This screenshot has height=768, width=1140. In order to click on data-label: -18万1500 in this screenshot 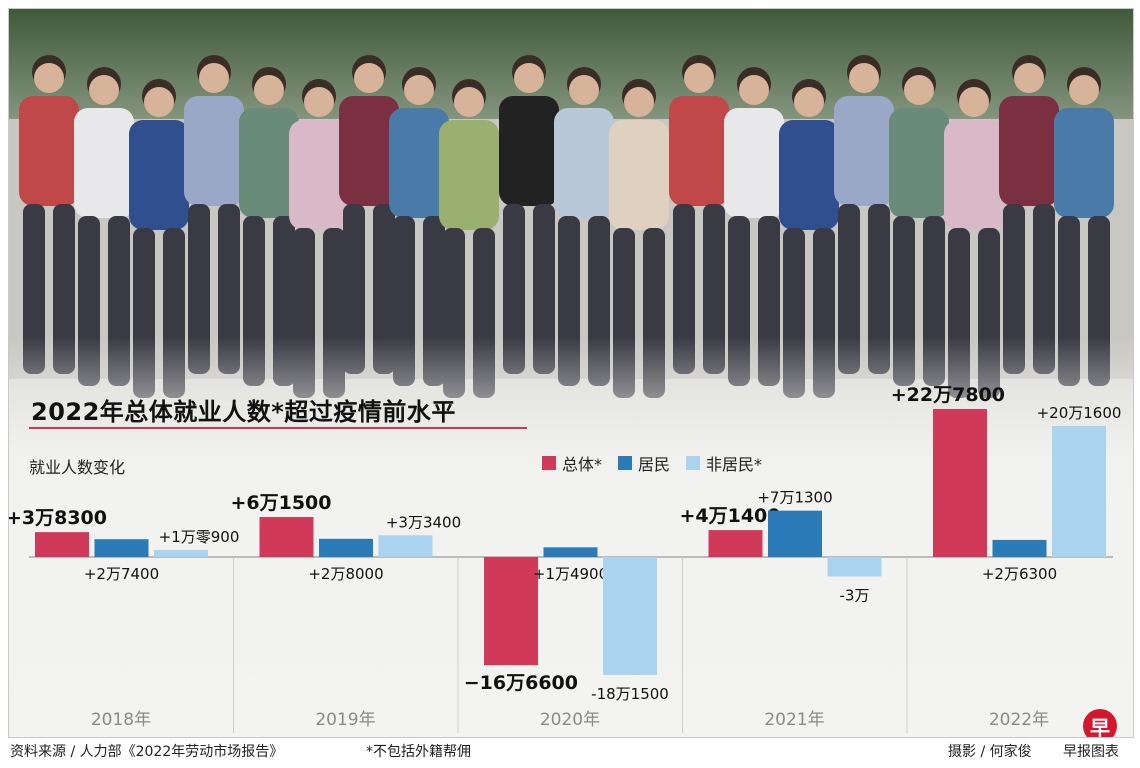, I will do `click(630, 694)`.